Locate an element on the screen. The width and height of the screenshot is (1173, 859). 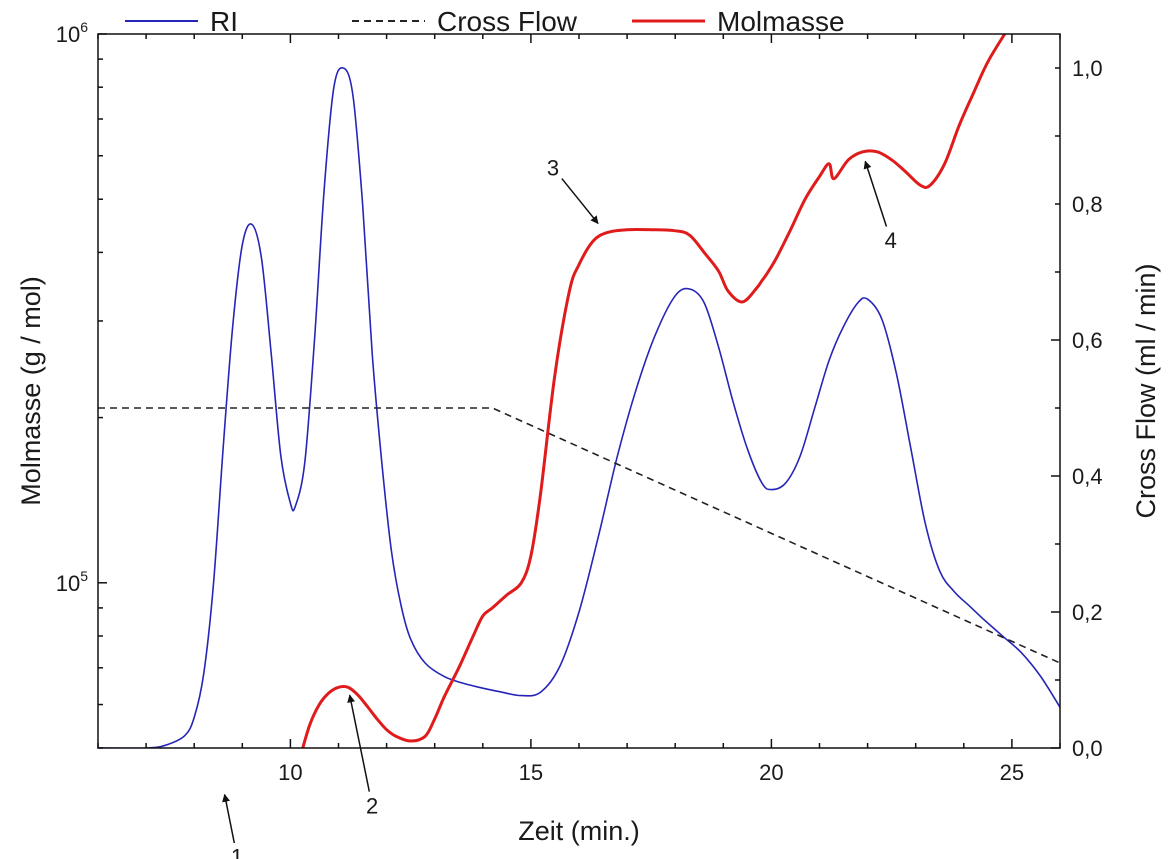
legend-label-ri: RI is located at coordinates (224, 21).